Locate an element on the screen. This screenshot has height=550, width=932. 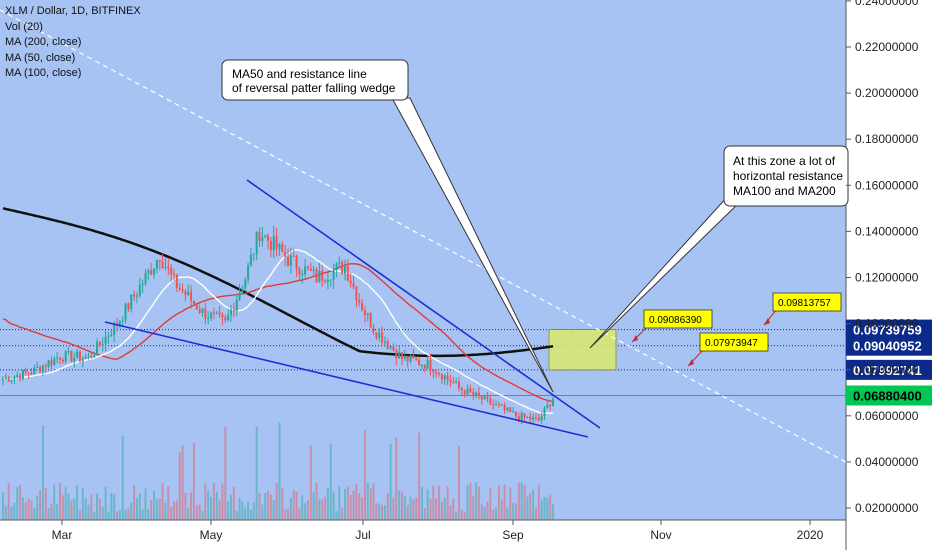
callout-text: of reversal patter falling wedge is located at coordinates (314, 88).